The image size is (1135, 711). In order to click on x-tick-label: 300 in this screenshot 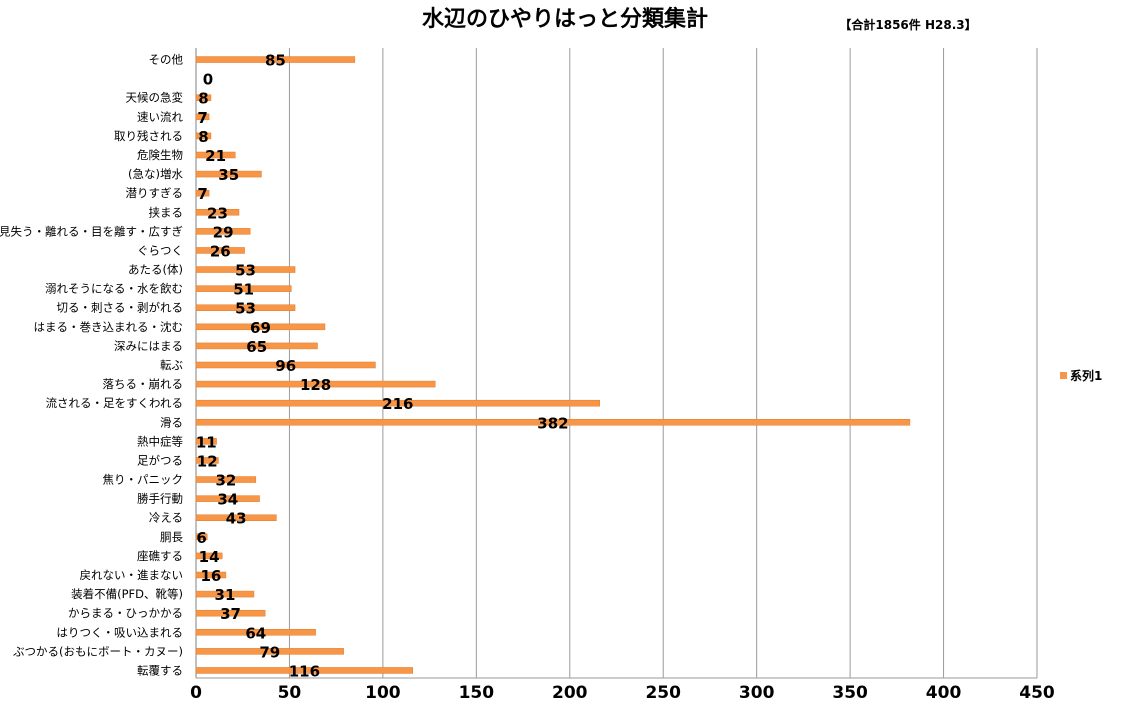, I will do `click(757, 693)`.